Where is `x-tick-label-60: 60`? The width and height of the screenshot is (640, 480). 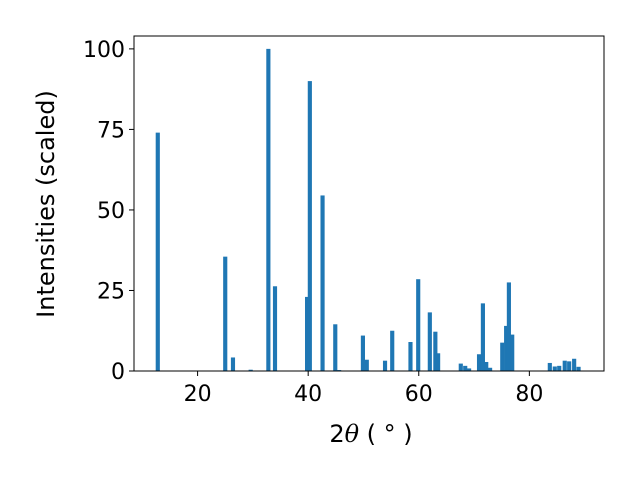
x-tick-label-60: 60 is located at coordinates (419, 394).